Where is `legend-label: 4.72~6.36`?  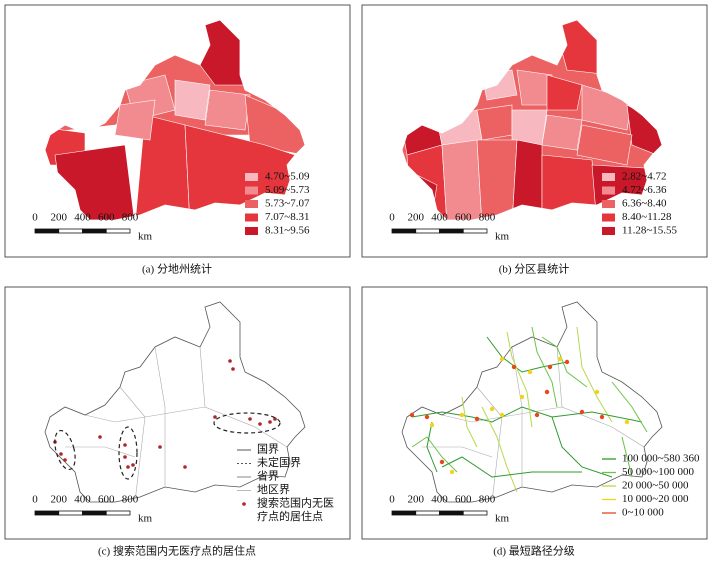
legend-label: 4.72~6.36 is located at coordinates (644, 190).